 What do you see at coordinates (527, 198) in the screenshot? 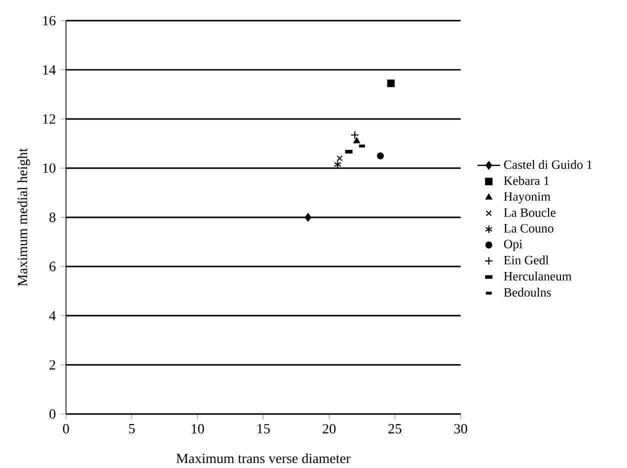
I see `legend-label: Hayonim` at bounding box center [527, 198].